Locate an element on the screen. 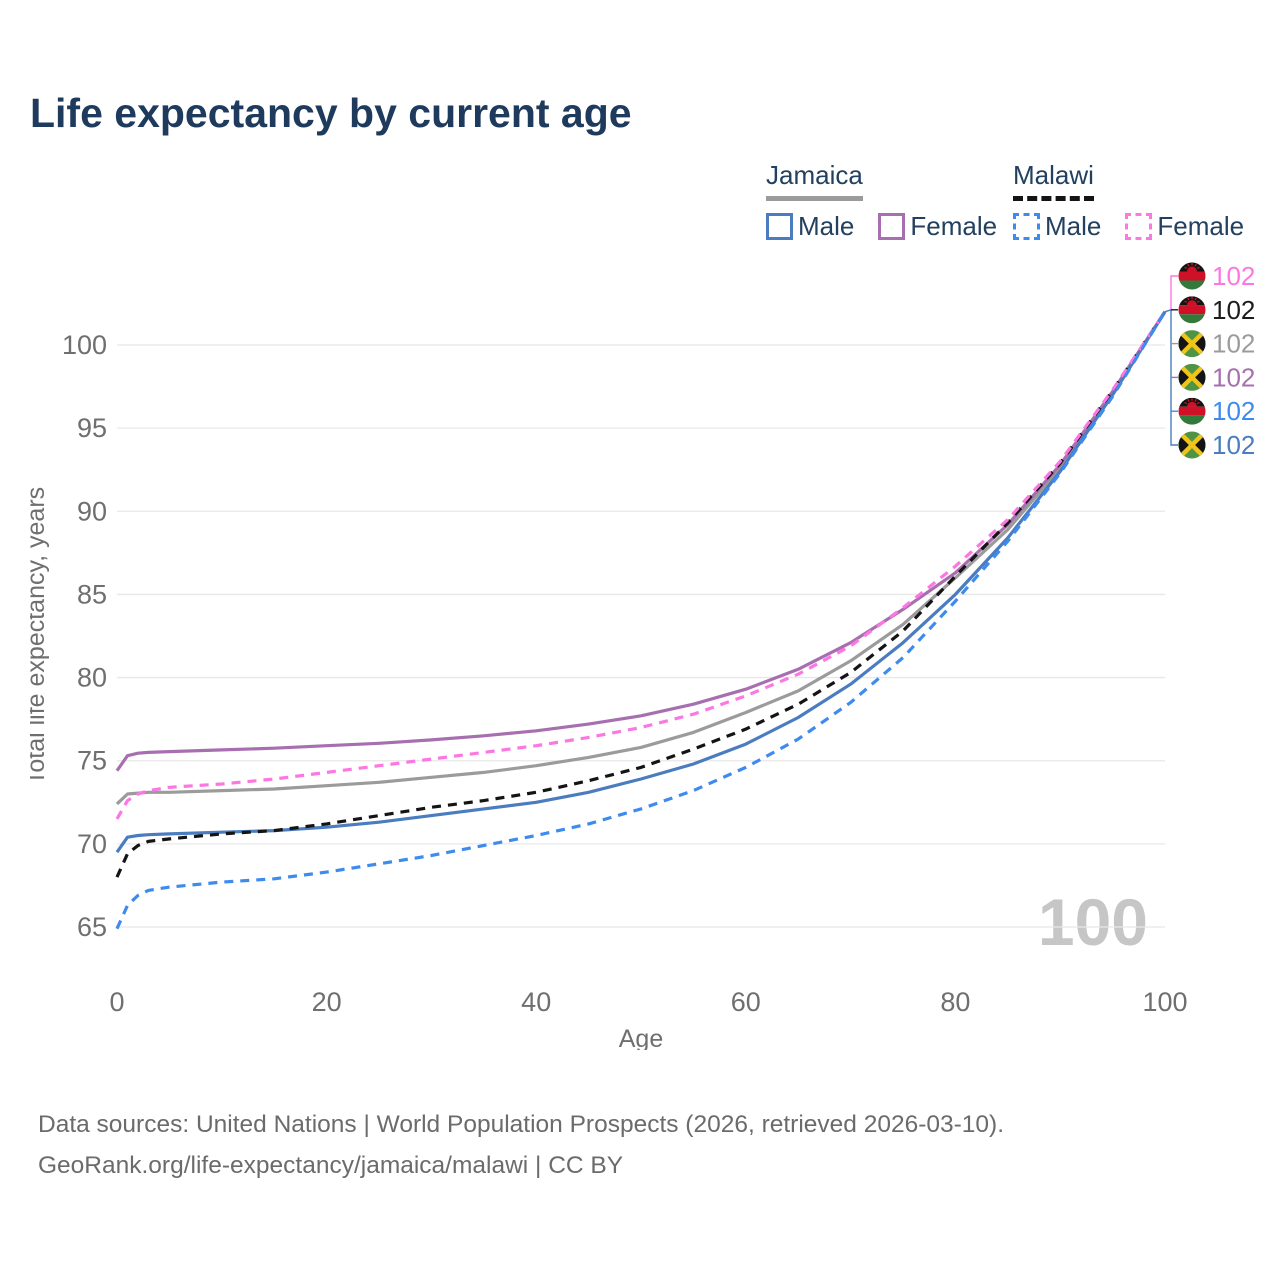 This screenshot has width=1280, height=1280. x-tick-label: 20 is located at coordinates (327, 1002).